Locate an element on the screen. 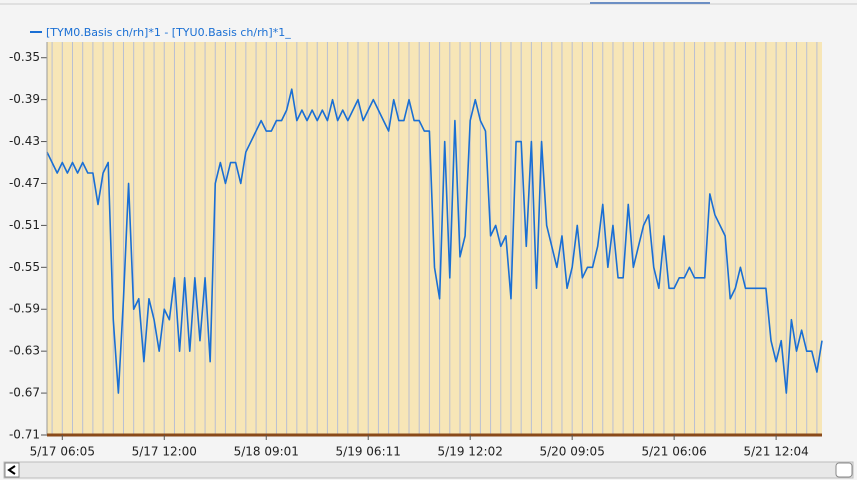 The width and height of the screenshot is (857, 480). x-tick-label: 5/21 12:04 is located at coordinates (775, 452).